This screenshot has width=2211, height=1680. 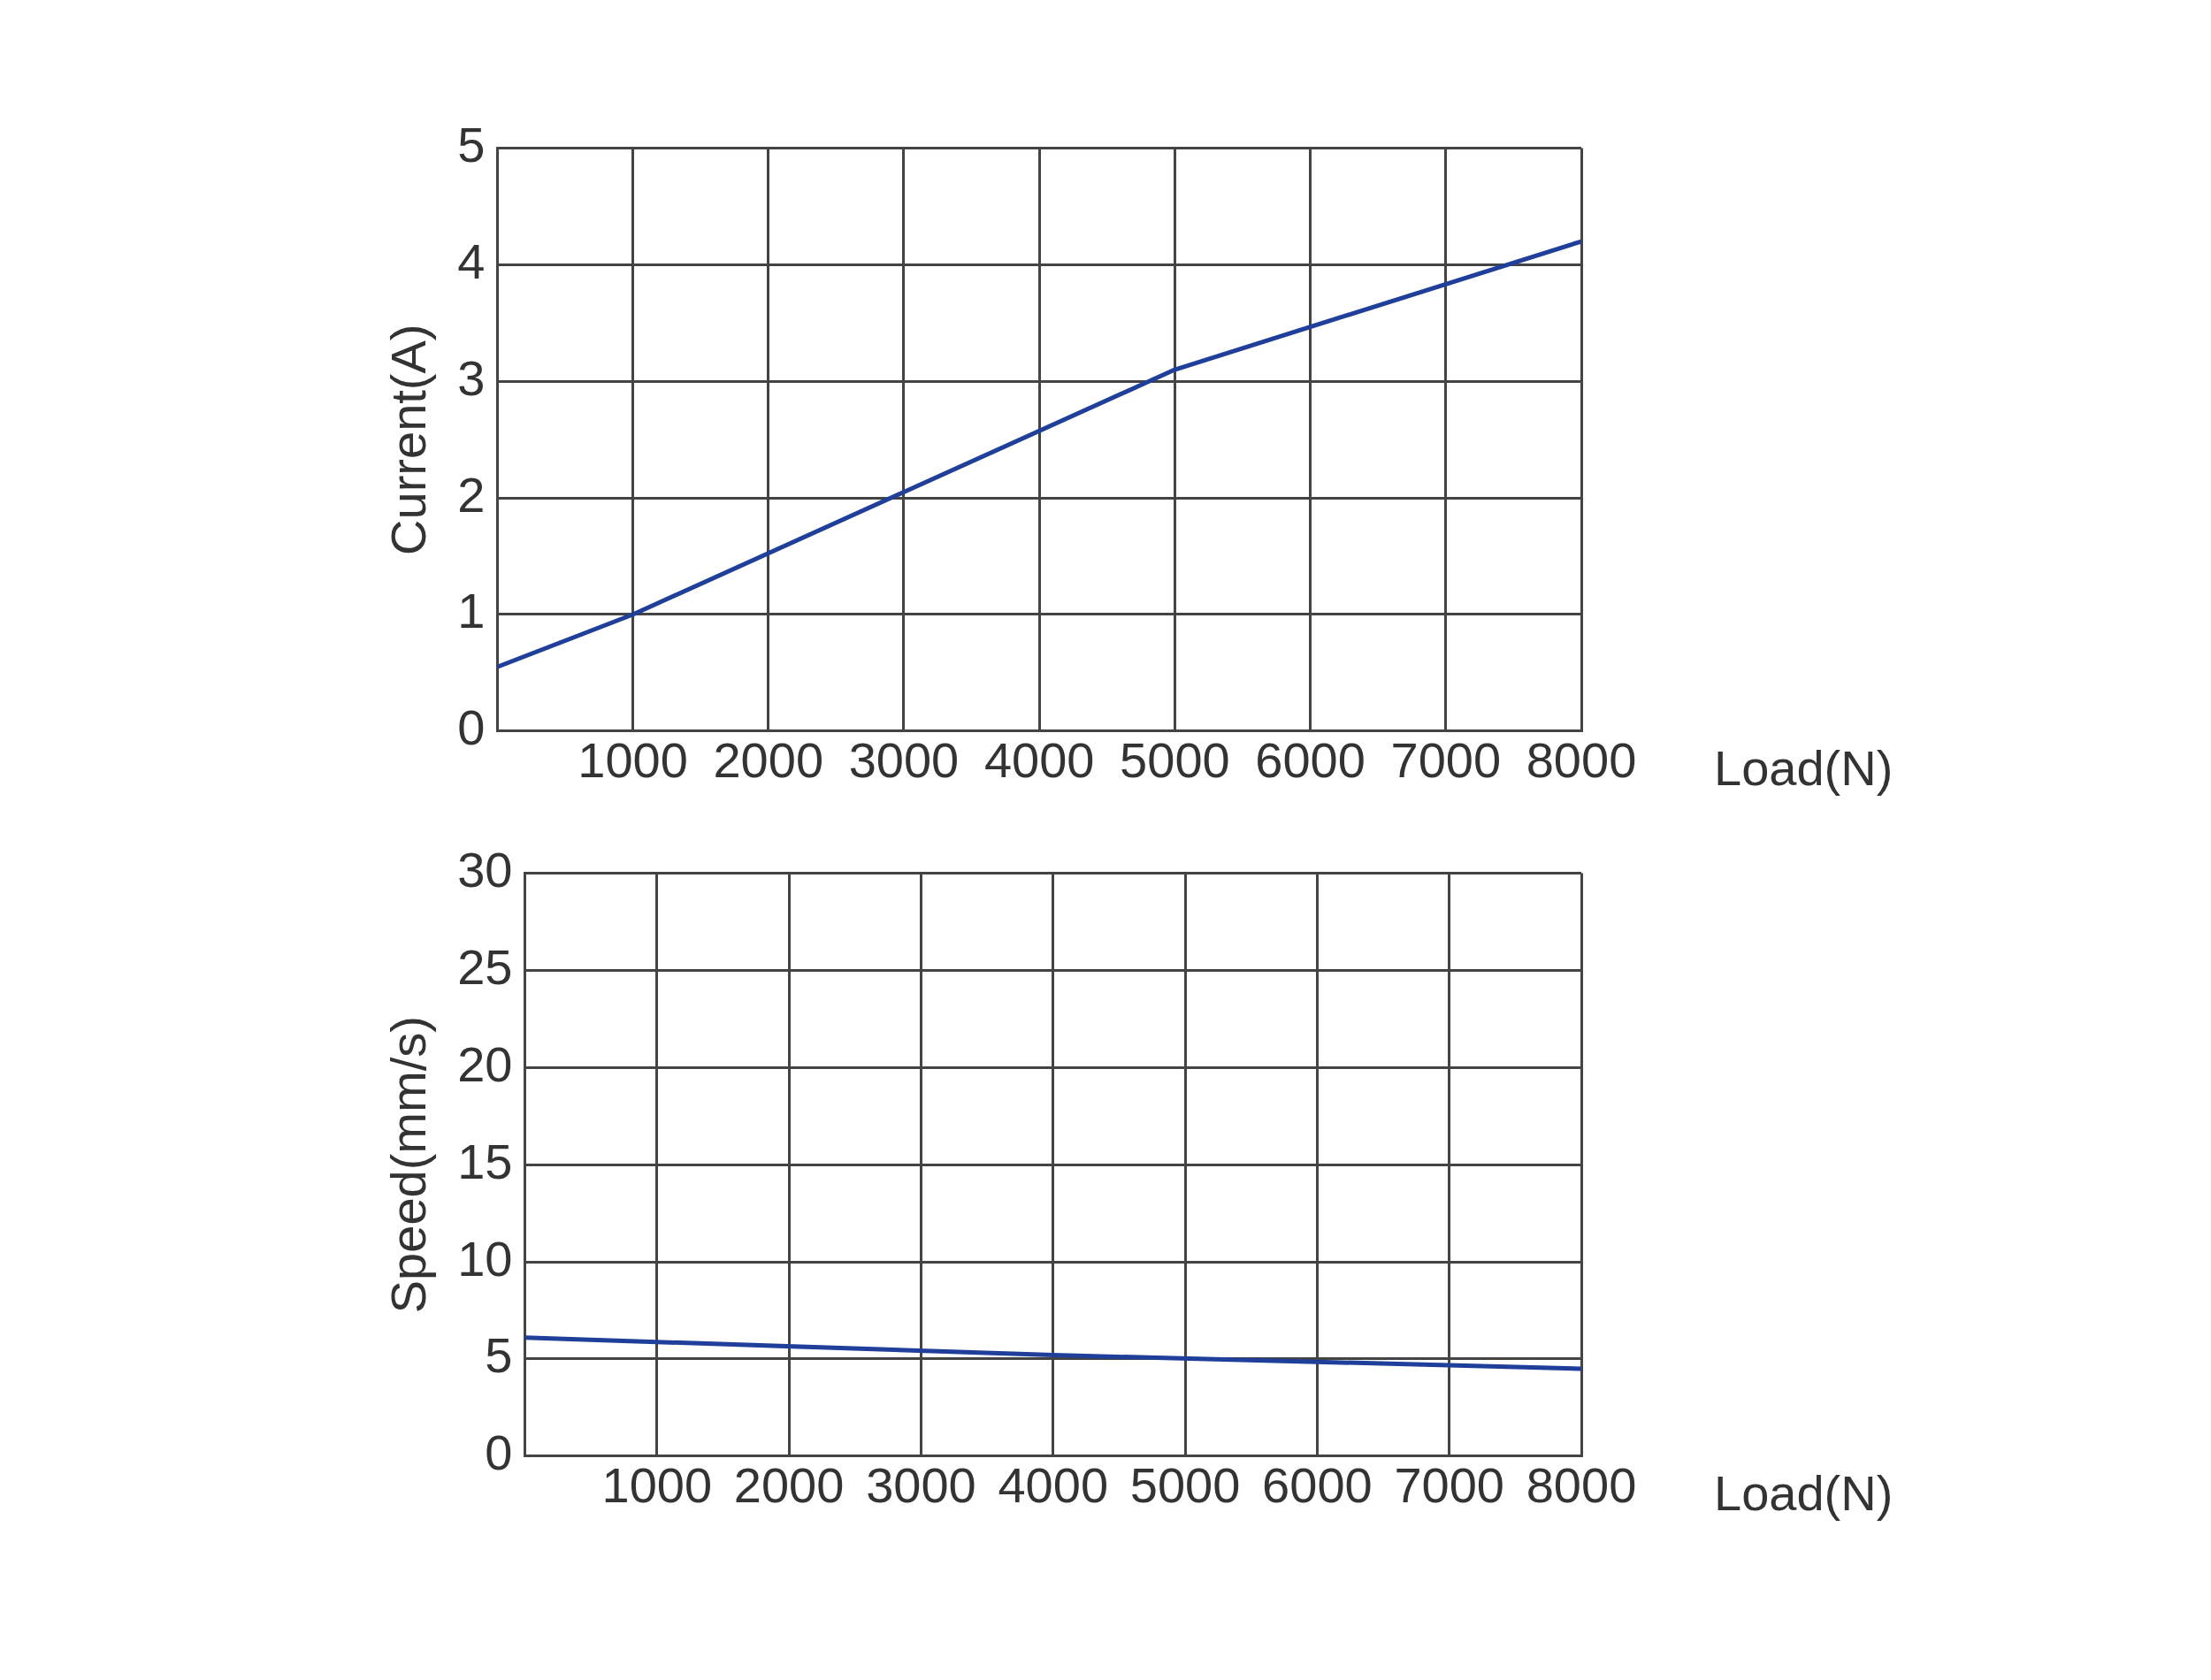 I want to click on y-tick-label: 10, so click(x=485, y=1258).